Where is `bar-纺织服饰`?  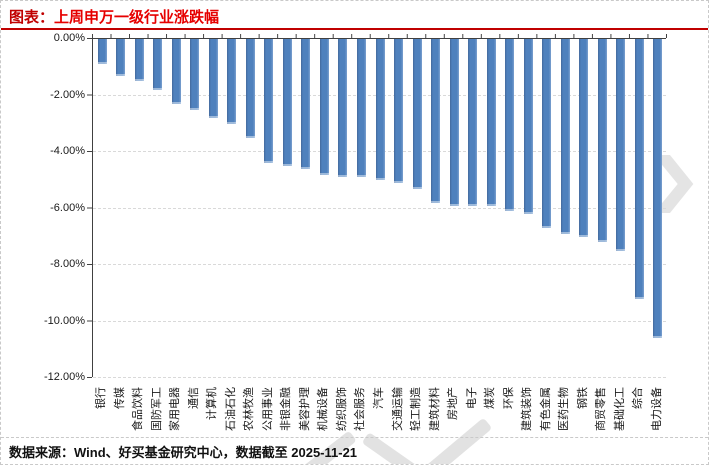 bar-纺织服饰 is located at coordinates (343, 108).